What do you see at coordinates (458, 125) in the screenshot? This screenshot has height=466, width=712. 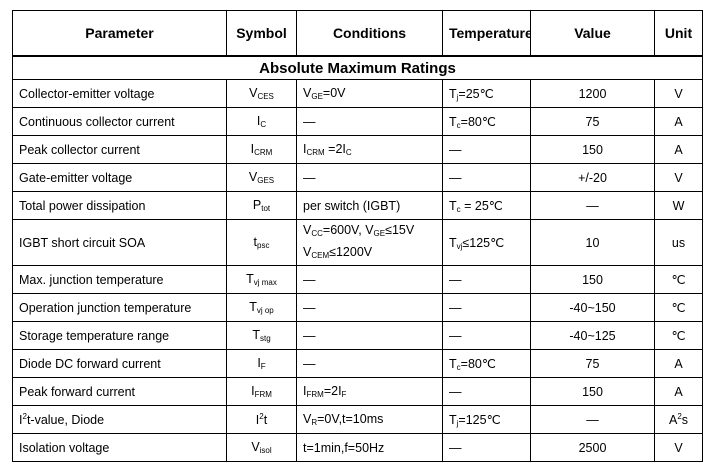 I see `temperature-subscript: c` at bounding box center [458, 125].